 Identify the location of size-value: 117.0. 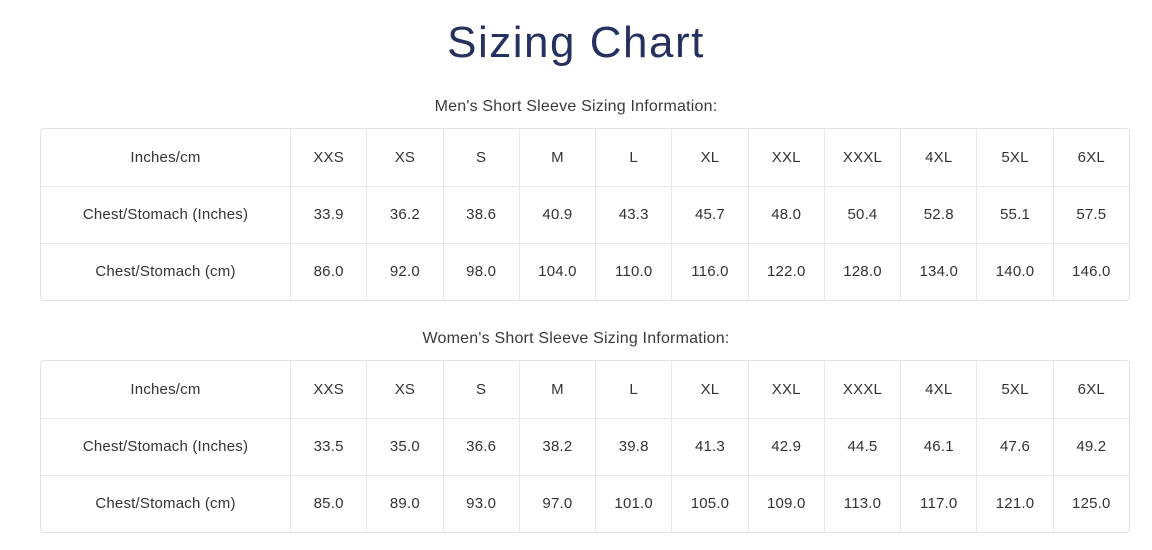
(938, 503).